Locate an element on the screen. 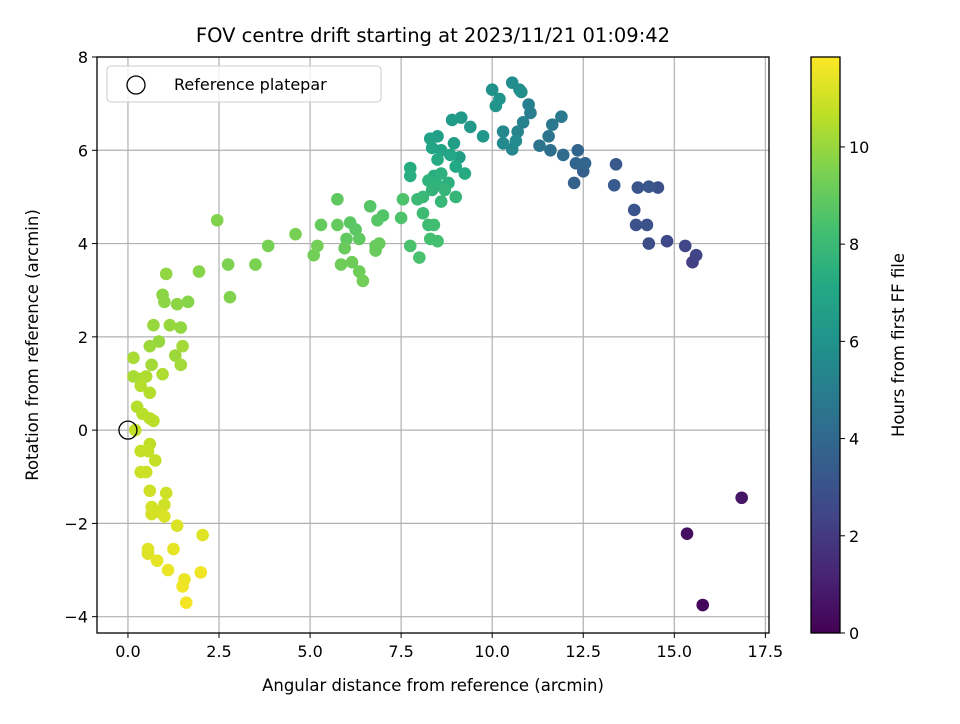 The image size is (960, 724). colorbar-tick-label: 2 is located at coordinates (854, 536).